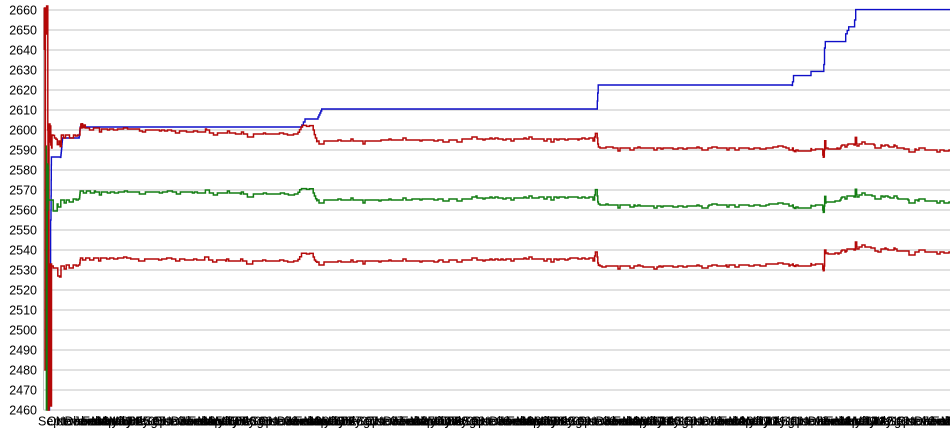 Image resolution: width=950 pixels, height=435 pixels. What do you see at coordinates (465, 422) in the screenshot?
I see `svg-text: July 08` at bounding box center [465, 422].